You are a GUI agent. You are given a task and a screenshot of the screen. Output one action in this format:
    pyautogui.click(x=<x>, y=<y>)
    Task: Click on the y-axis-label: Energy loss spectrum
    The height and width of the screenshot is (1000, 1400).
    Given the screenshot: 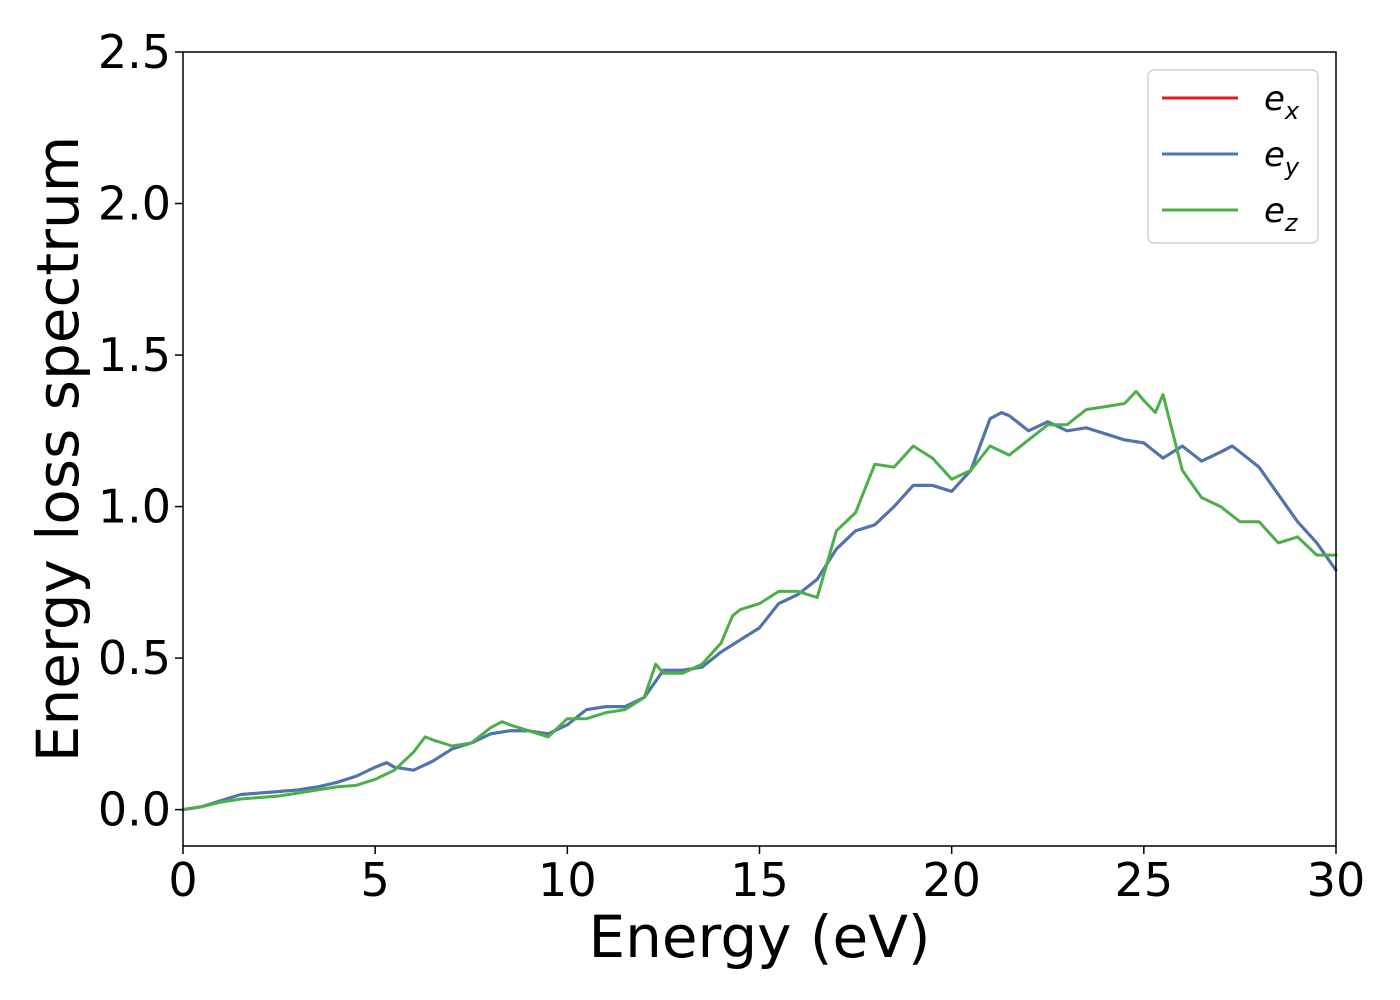 What is the action you would take?
    pyautogui.click(x=58, y=449)
    